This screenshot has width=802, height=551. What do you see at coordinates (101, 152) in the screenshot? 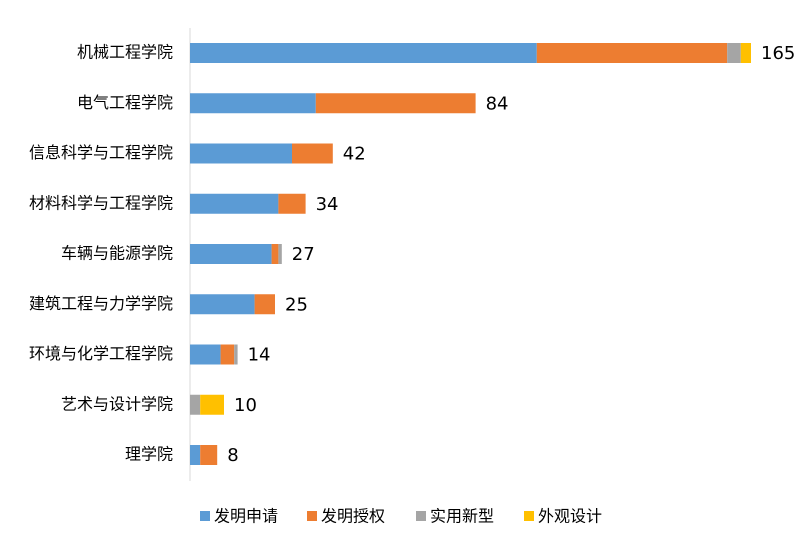
I see `category-label: 信息科学与工程学院` at bounding box center [101, 152].